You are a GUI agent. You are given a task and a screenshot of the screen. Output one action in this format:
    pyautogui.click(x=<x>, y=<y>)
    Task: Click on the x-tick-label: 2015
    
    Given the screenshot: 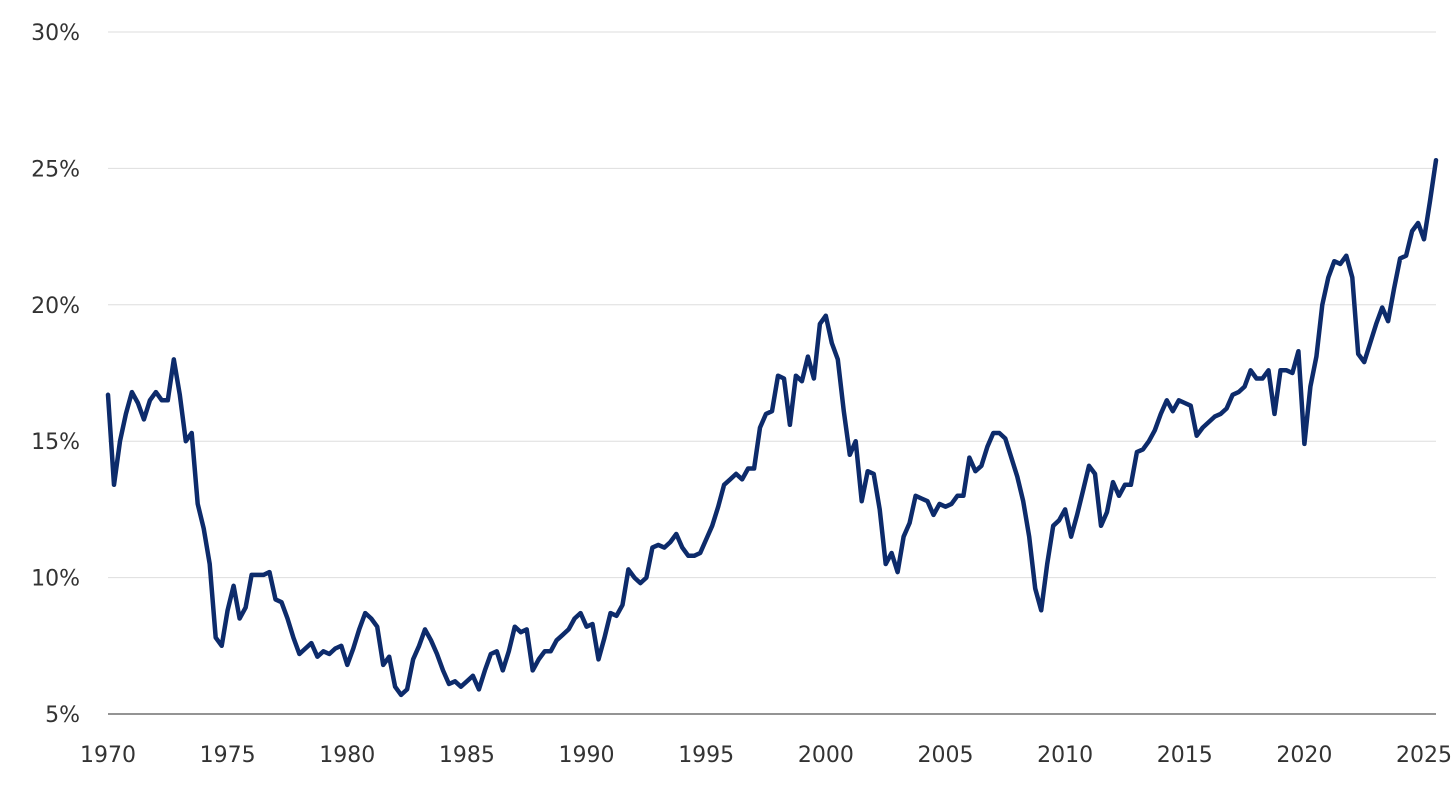 What is the action you would take?
    pyautogui.click(x=1185, y=755)
    